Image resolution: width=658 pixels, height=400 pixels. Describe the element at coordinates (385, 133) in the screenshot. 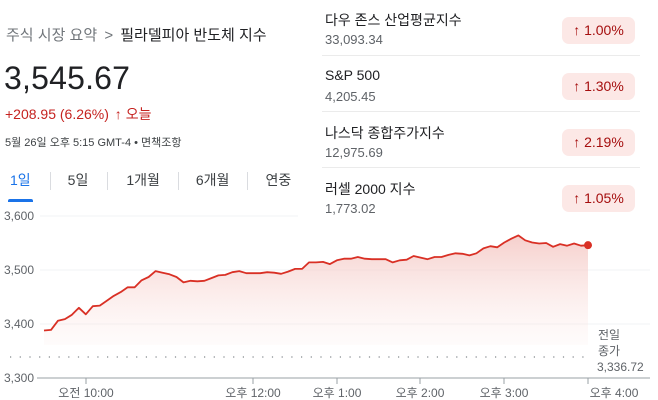

I see `market-item-name: 나스닥 종합주가지수` at that location.